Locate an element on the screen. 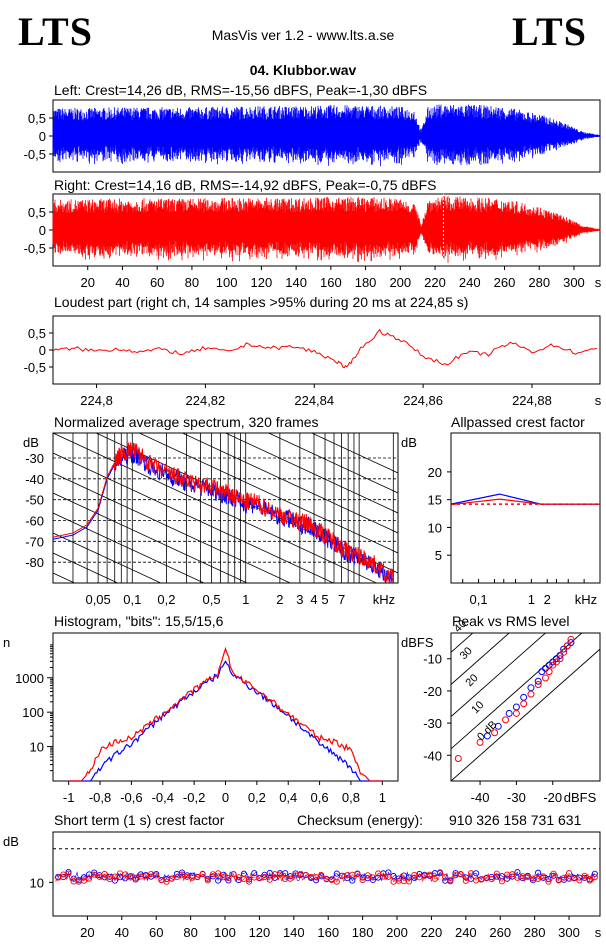 Image resolution: width=606 pixels, height=946 pixels. histogram-xtick-label: -1 is located at coordinates (69, 797).